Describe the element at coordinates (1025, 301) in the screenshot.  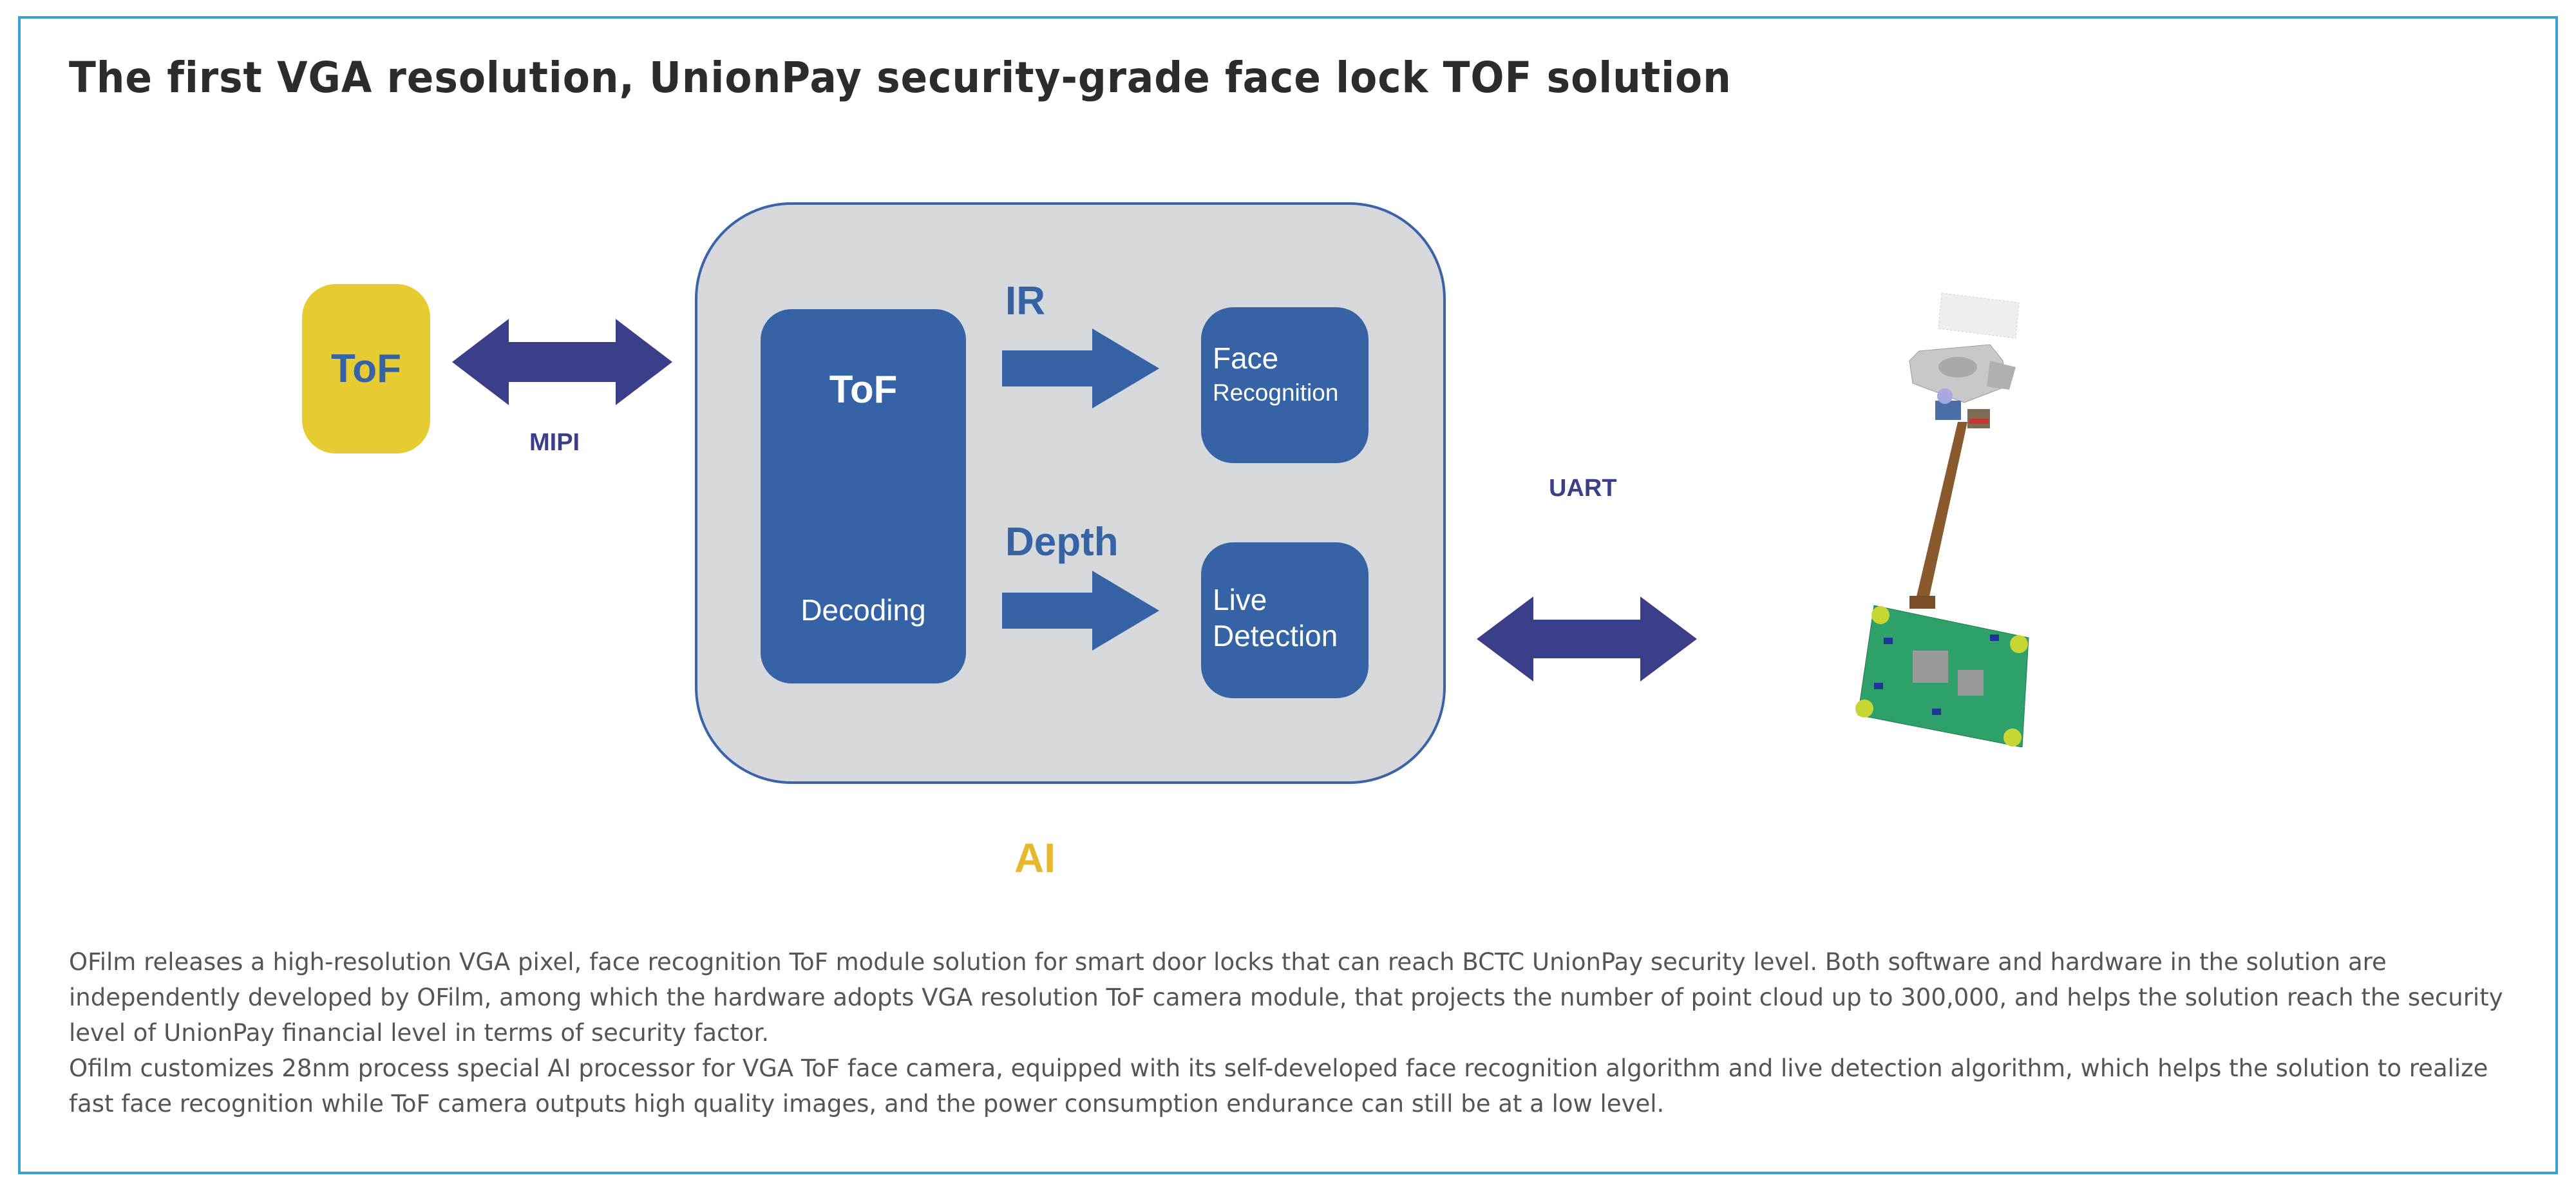
I see `ir-label: IR` at that location.